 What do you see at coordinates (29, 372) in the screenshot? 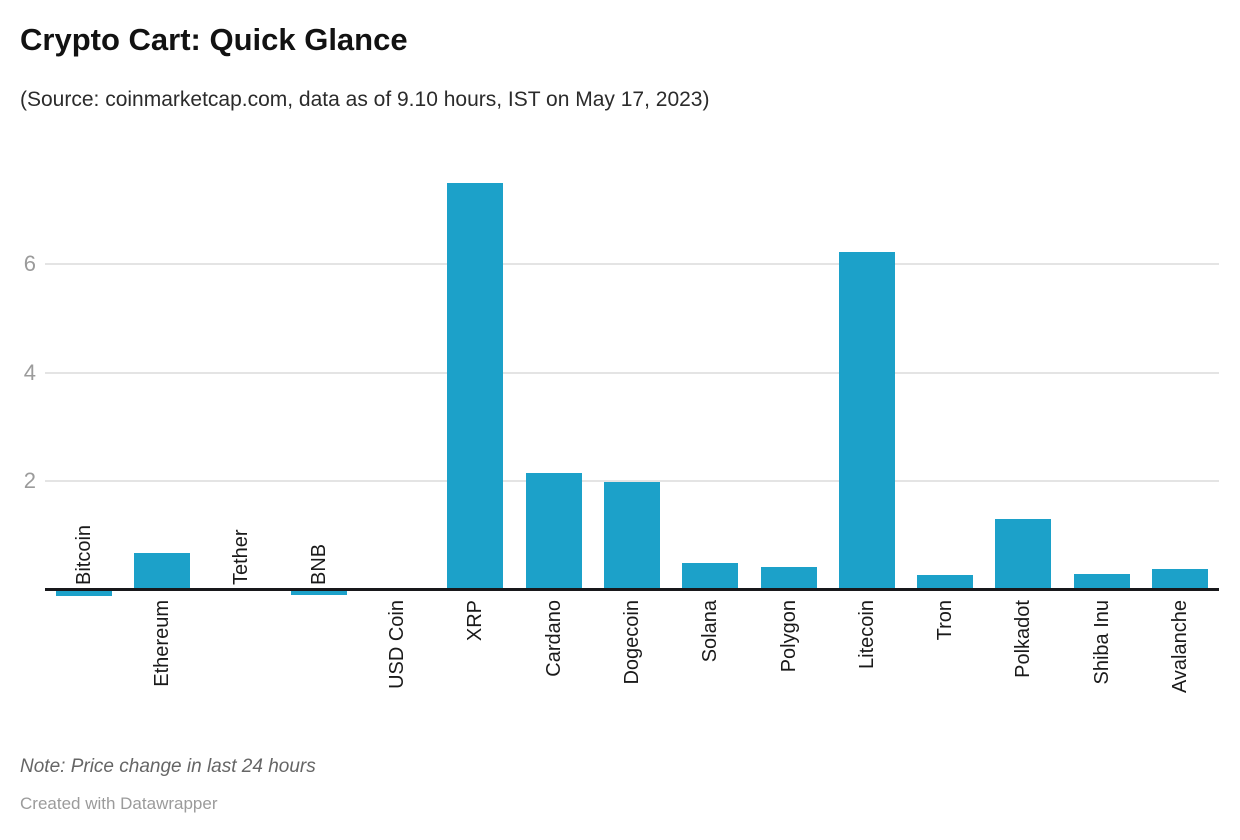
I see `y-tick-label-4: 4` at bounding box center [29, 372].